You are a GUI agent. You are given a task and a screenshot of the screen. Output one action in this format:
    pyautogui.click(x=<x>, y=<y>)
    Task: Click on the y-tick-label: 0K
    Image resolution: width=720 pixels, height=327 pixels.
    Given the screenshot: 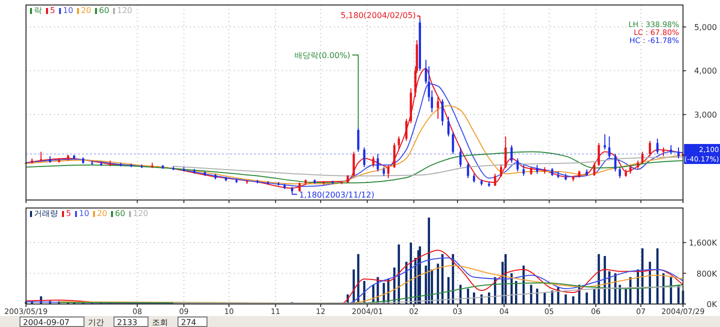 What is the action you would take?
    pyautogui.click(x=712, y=304)
    